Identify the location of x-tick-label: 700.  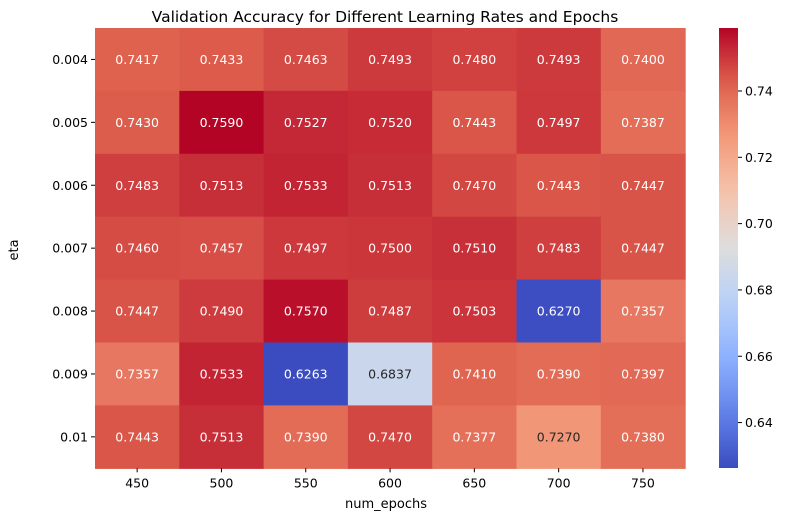
(559, 482).